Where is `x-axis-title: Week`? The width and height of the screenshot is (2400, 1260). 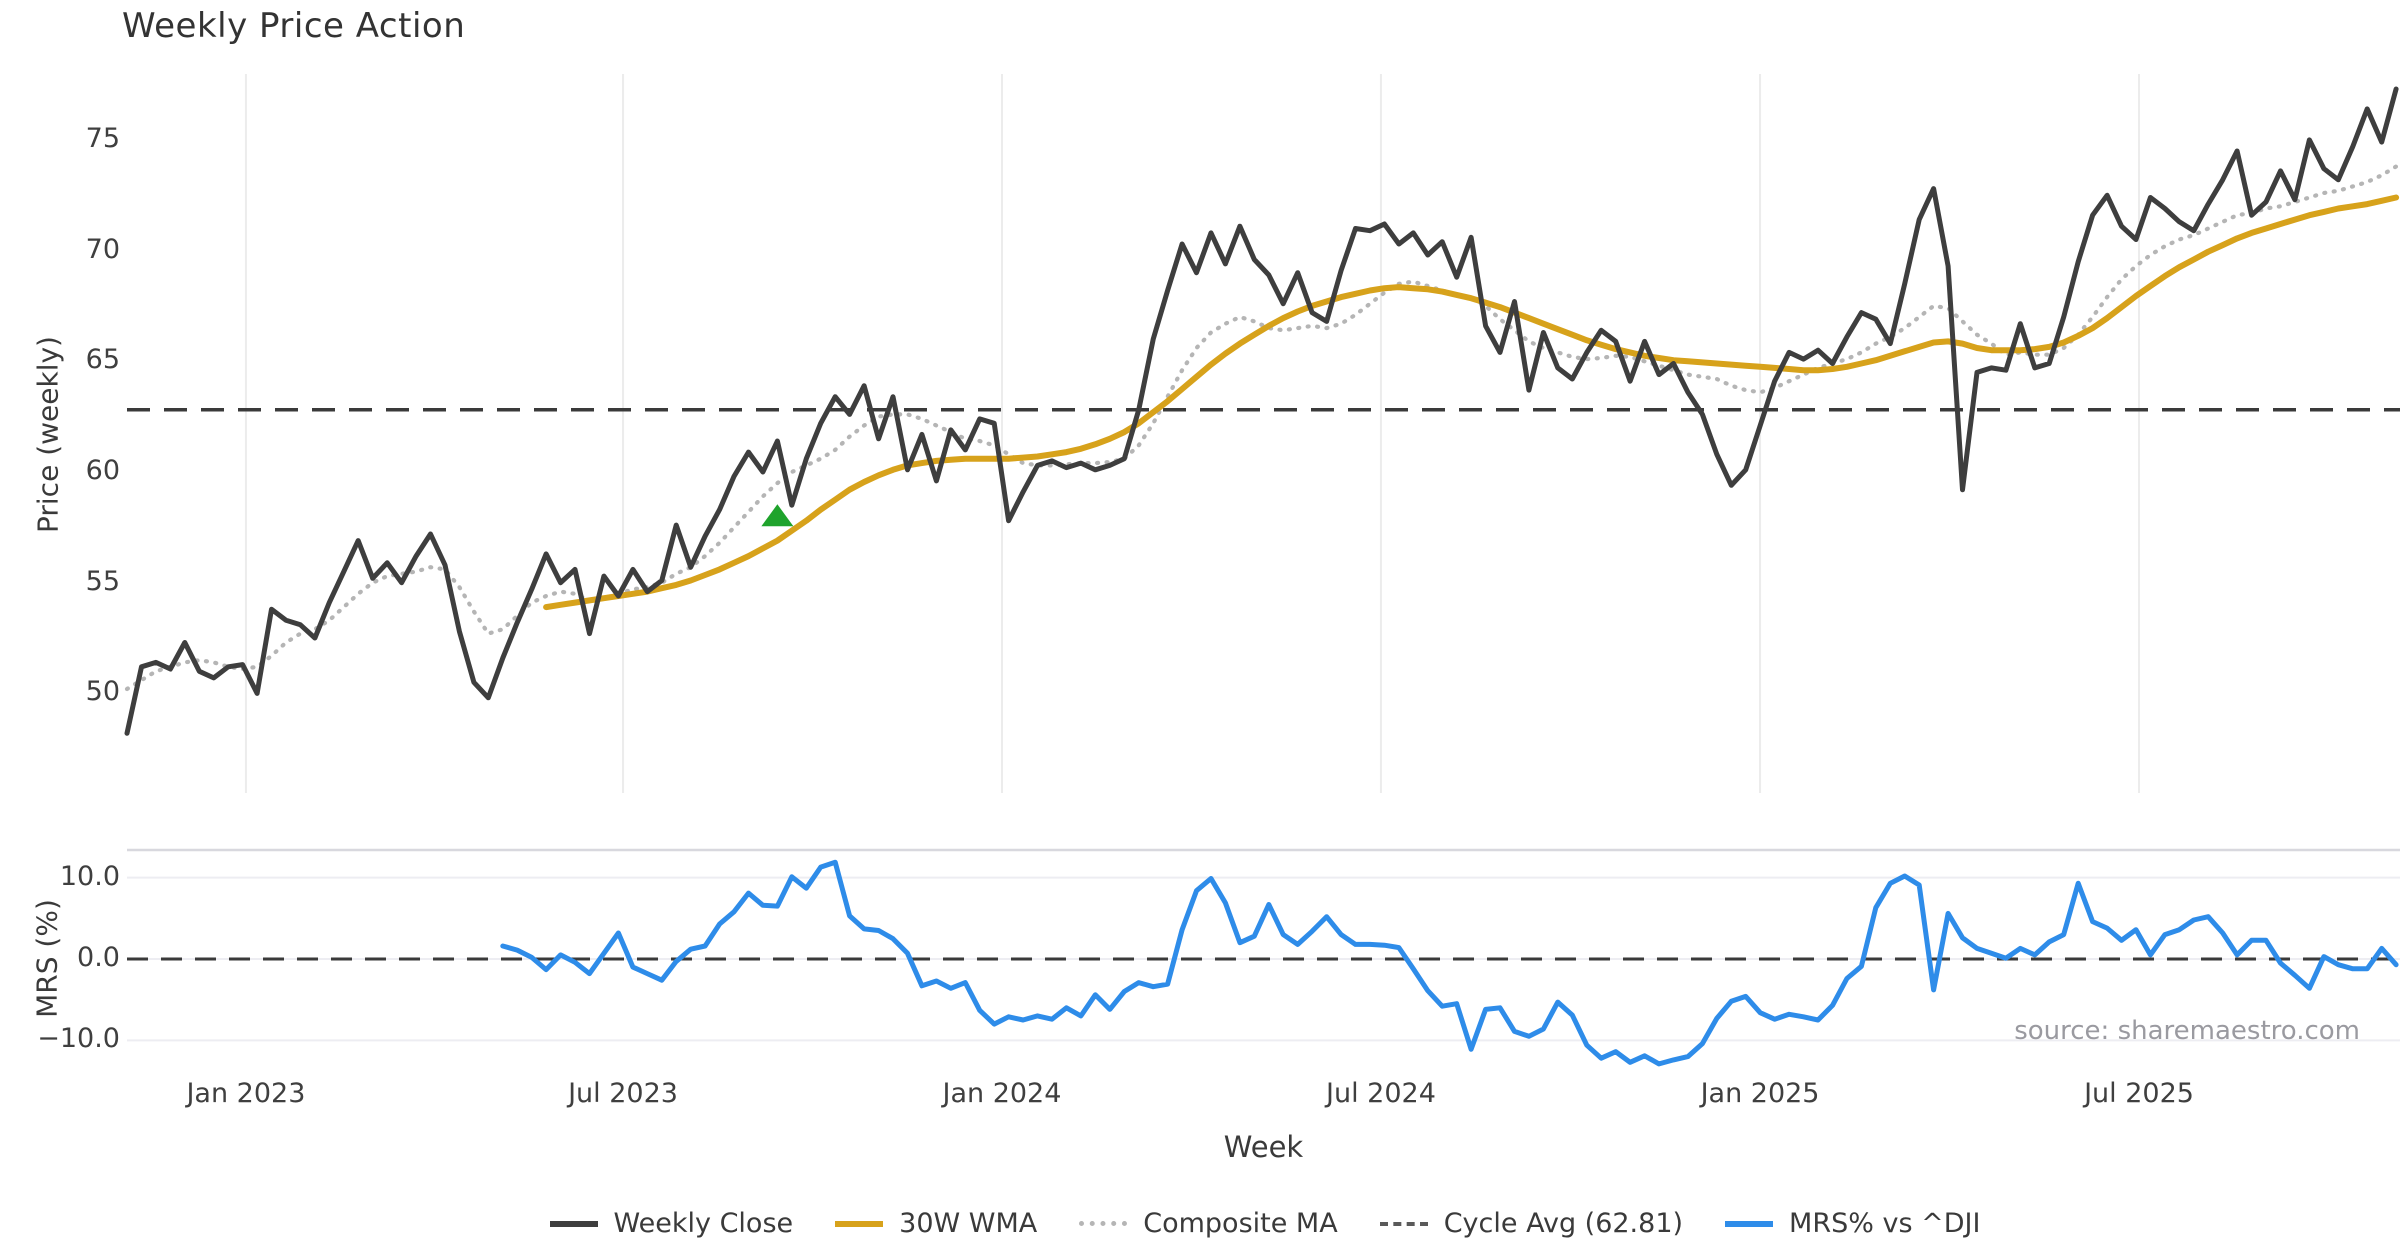
x-axis-title: Week is located at coordinates (1263, 1147).